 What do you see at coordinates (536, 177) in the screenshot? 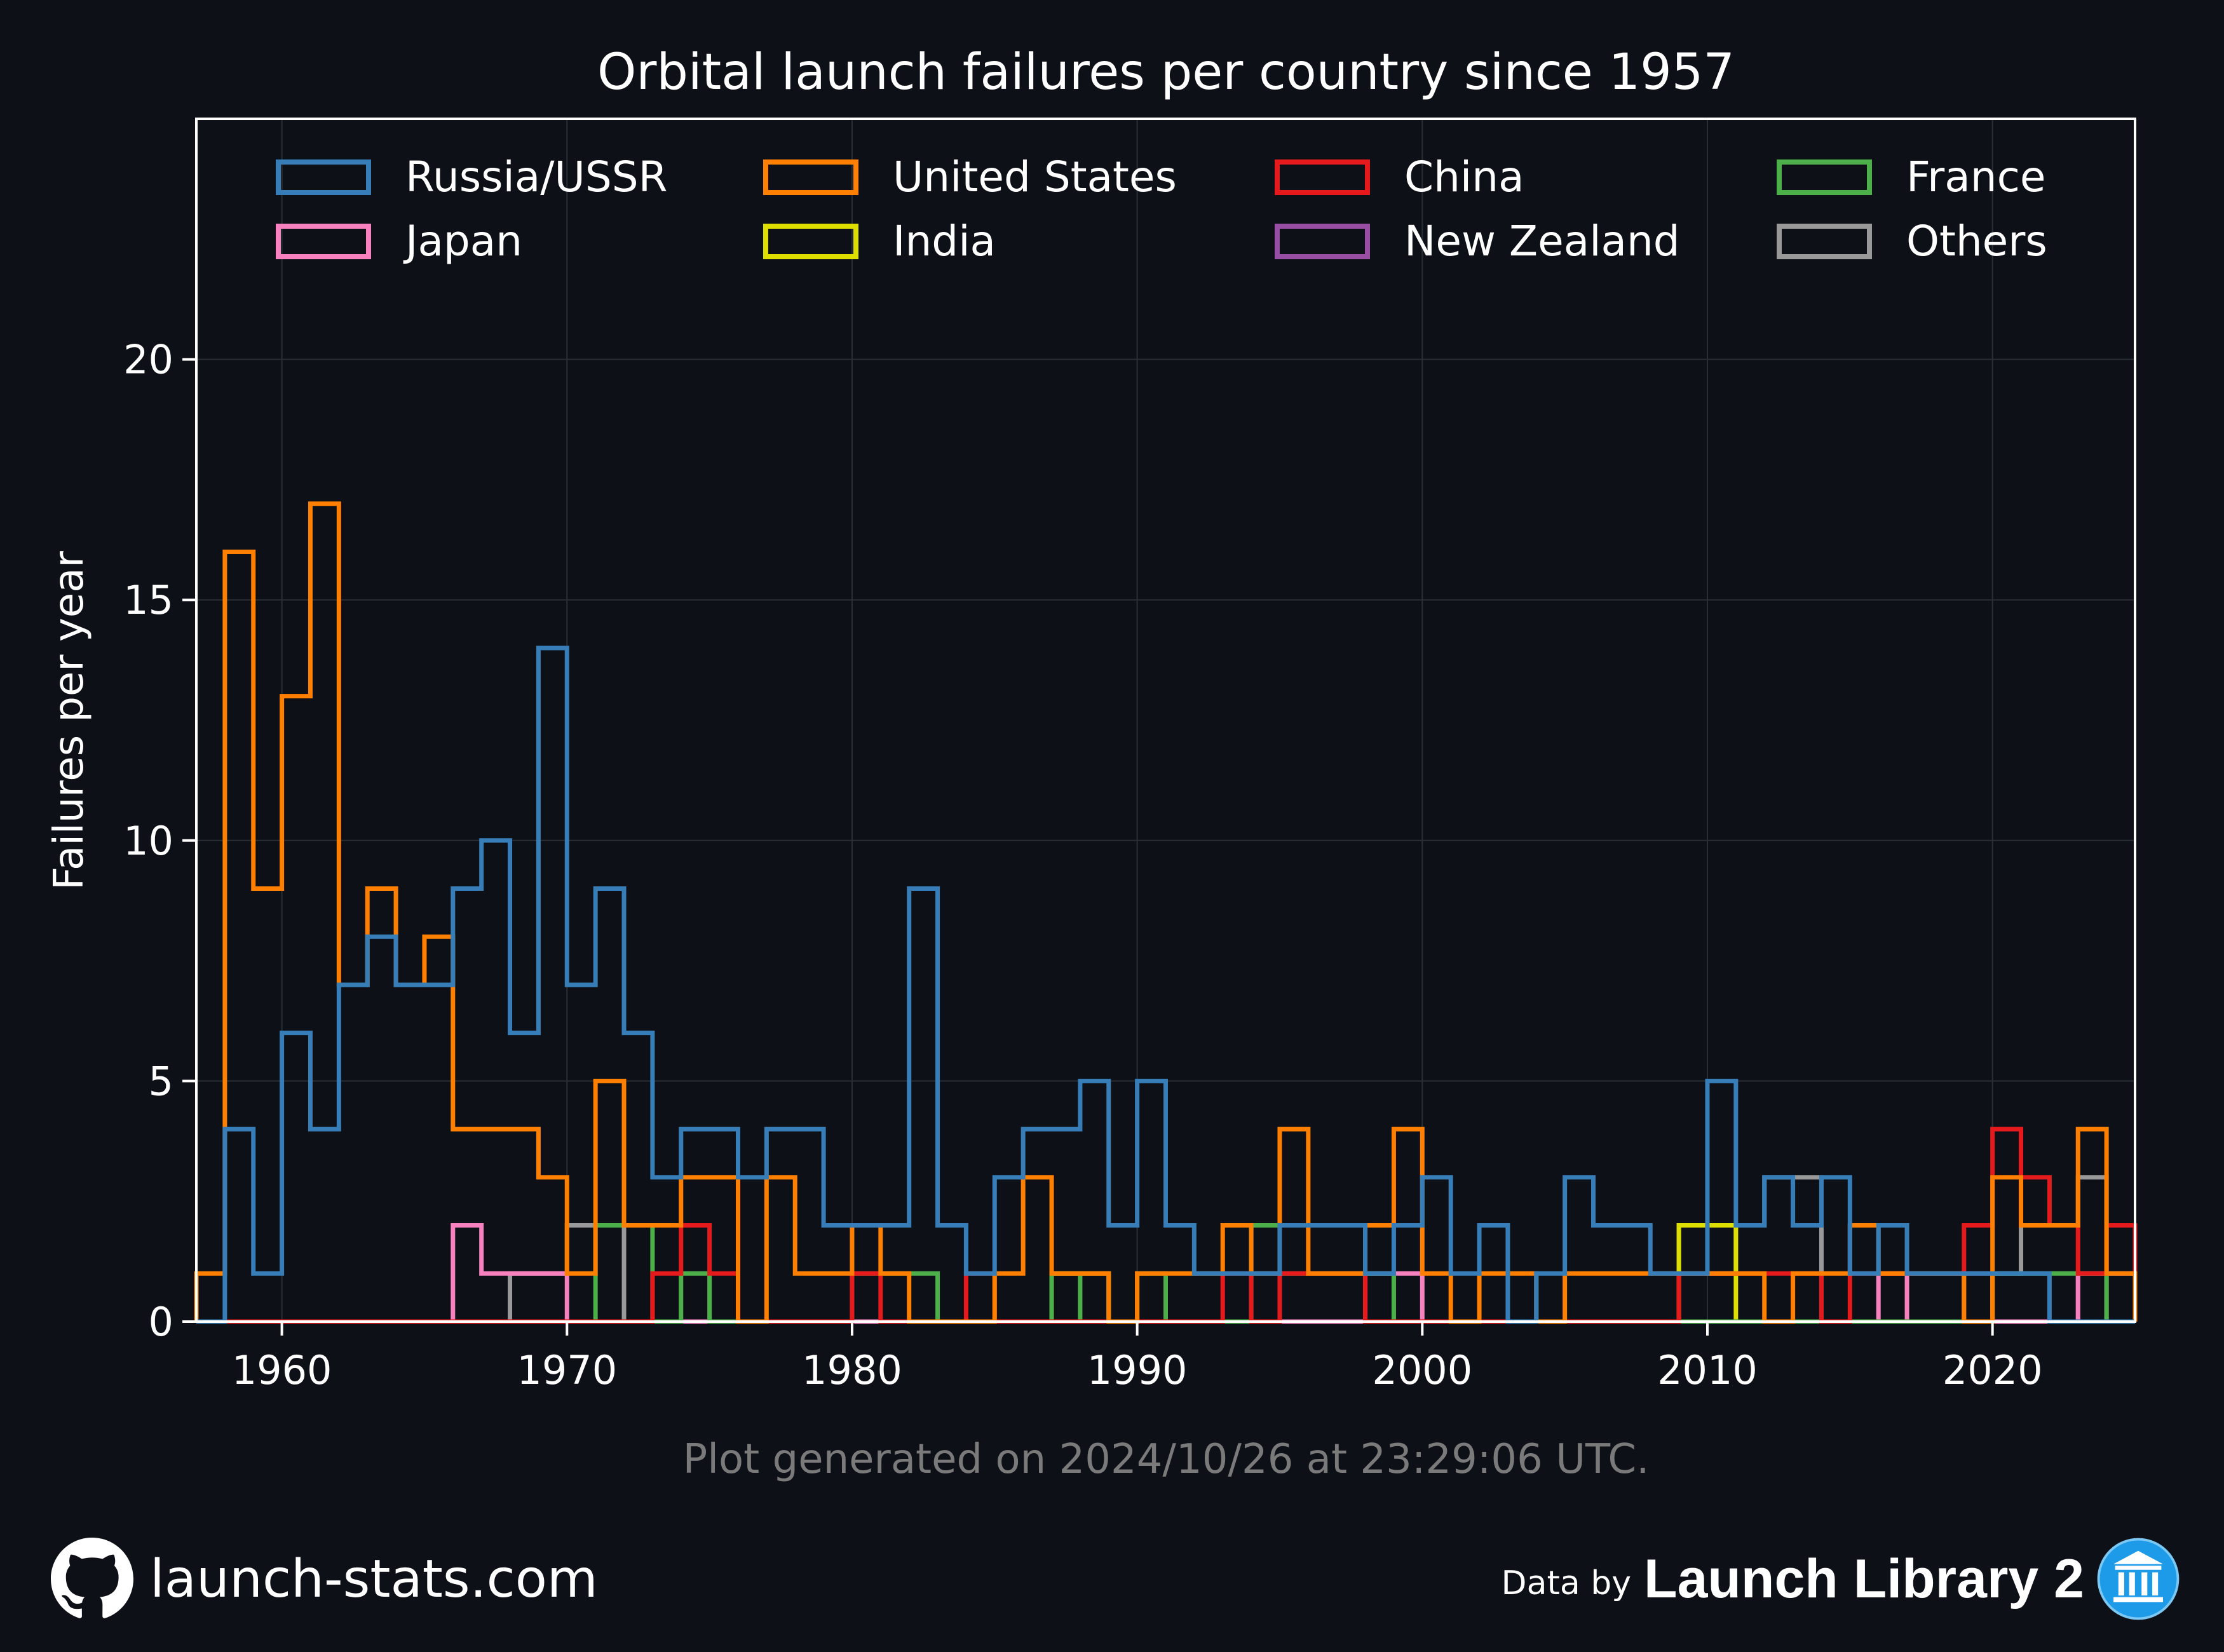
I see `legend-label-russia-ussr: Russia/USSR` at bounding box center [536, 177].